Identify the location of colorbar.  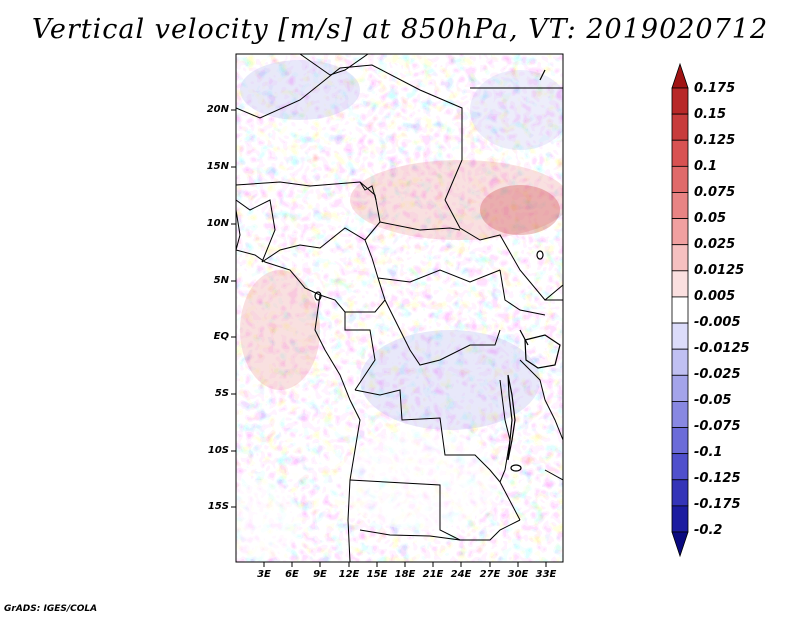
(680, 310).